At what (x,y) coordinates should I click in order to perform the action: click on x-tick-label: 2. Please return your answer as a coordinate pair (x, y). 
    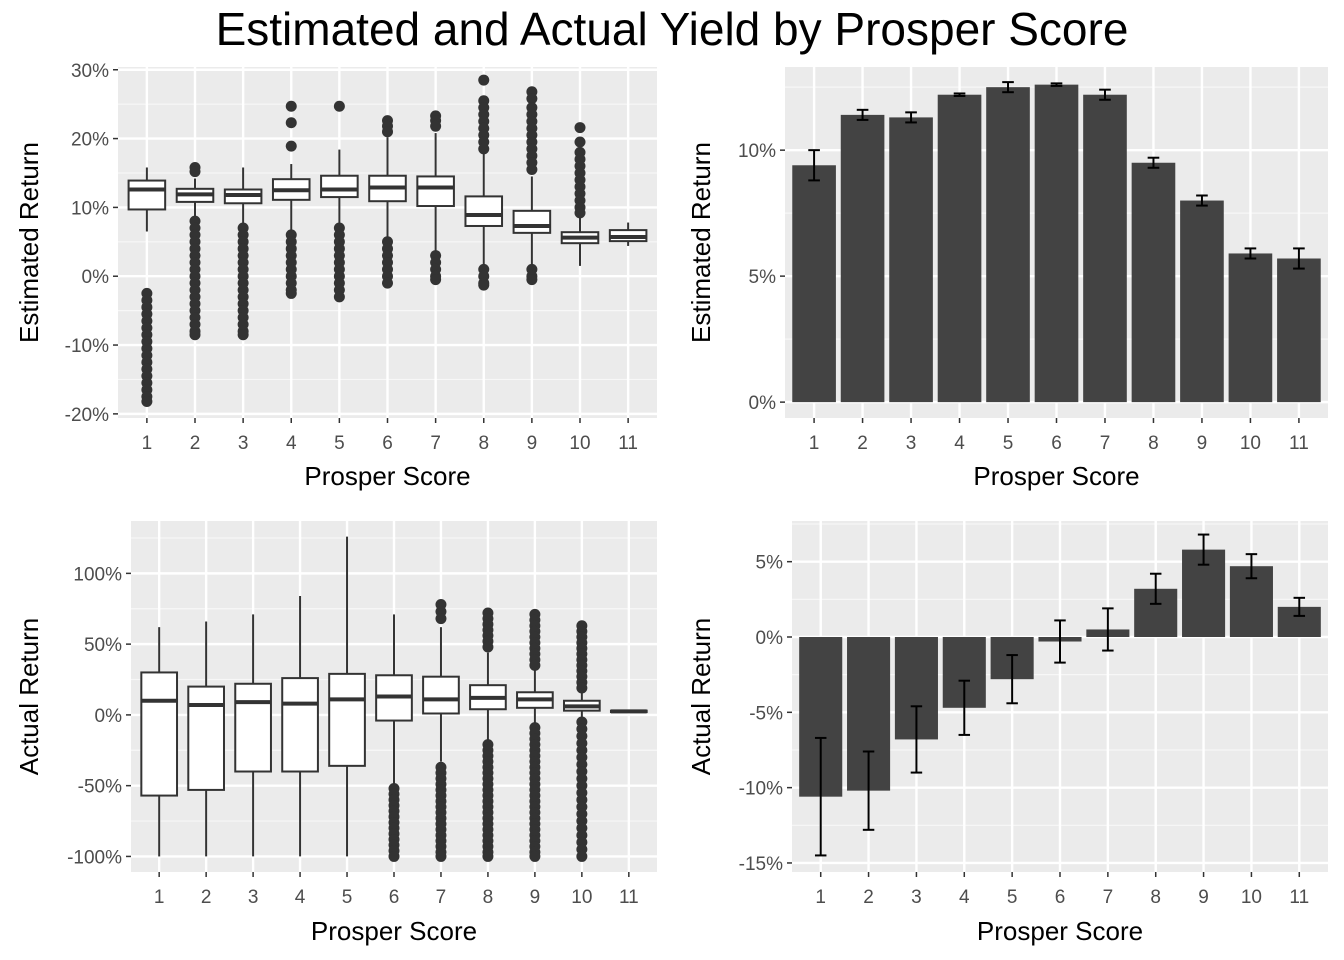
    Looking at the image, I should click on (206, 897).